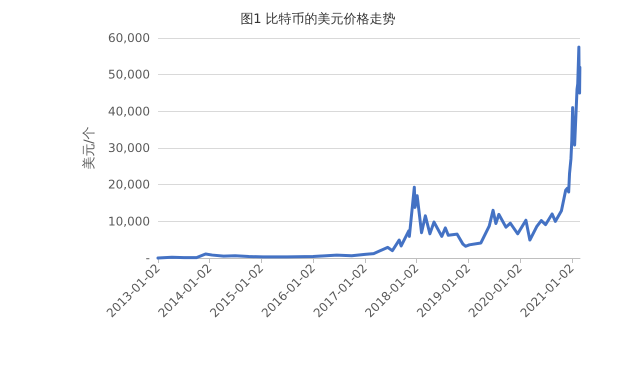 Image resolution: width=640 pixels, height=370 pixels. Describe the element at coordinates (318, 19) in the screenshot. I see `chart-title: 图1 比特币的美元价格走势` at that location.